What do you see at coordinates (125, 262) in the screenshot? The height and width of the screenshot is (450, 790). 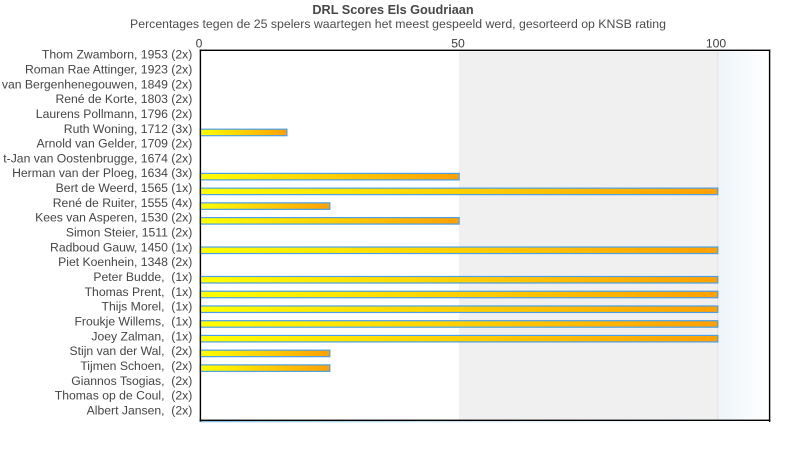 I see `svg-text: Piet Koenhein, 1348 (2x)` at bounding box center [125, 262].